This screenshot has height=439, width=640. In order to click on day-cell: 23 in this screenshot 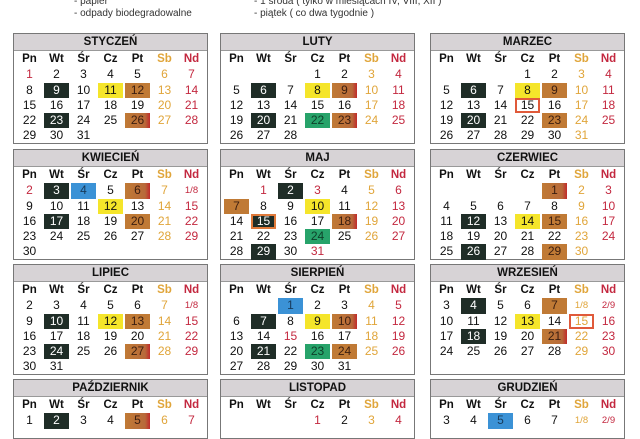, I will do `click(29, 236)`.